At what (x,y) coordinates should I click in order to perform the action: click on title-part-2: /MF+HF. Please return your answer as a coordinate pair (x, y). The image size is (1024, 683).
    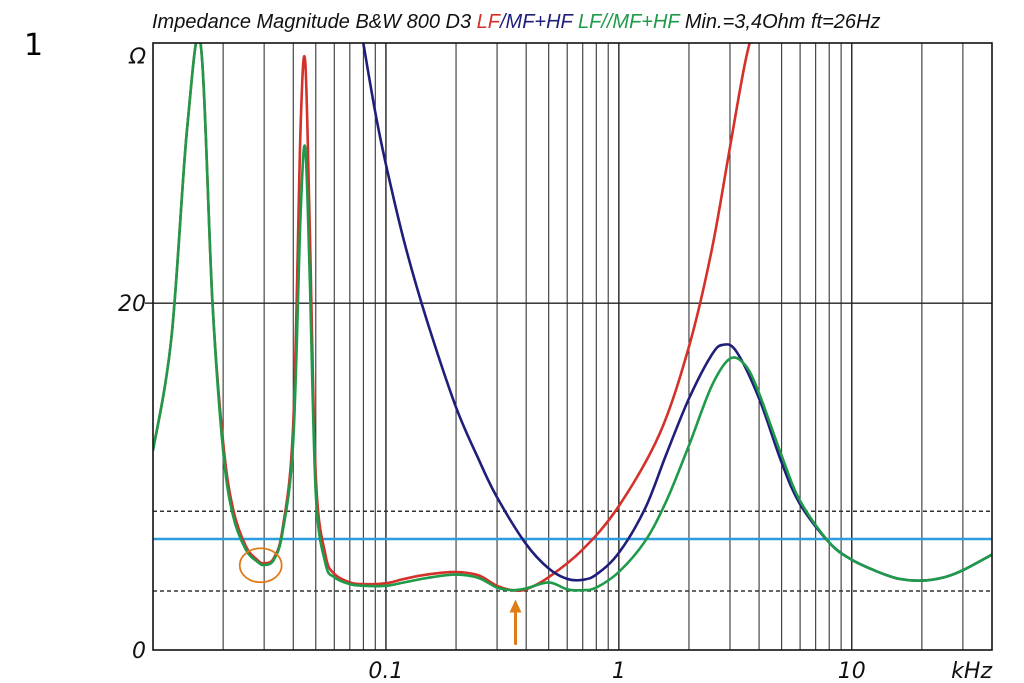
    Looking at the image, I should click on (538, 22).